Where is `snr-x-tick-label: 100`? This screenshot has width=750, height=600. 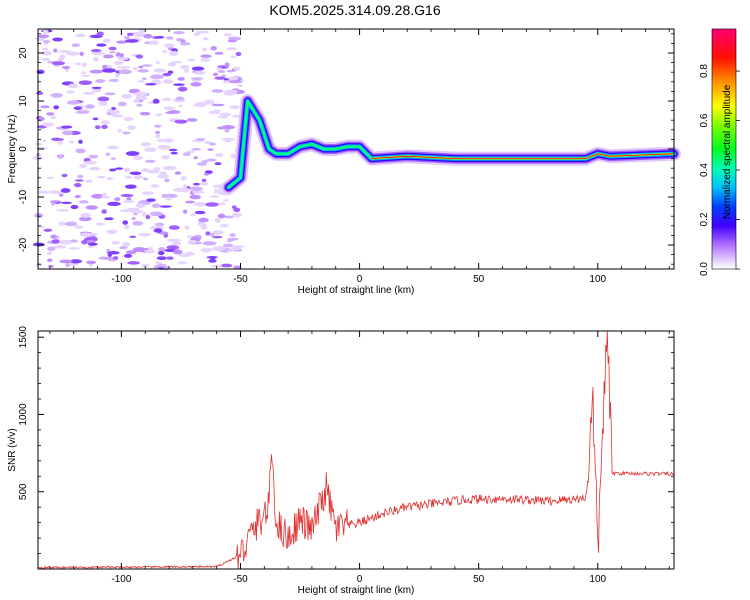
snr-x-tick-label: 100 is located at coordinates (597, 579).